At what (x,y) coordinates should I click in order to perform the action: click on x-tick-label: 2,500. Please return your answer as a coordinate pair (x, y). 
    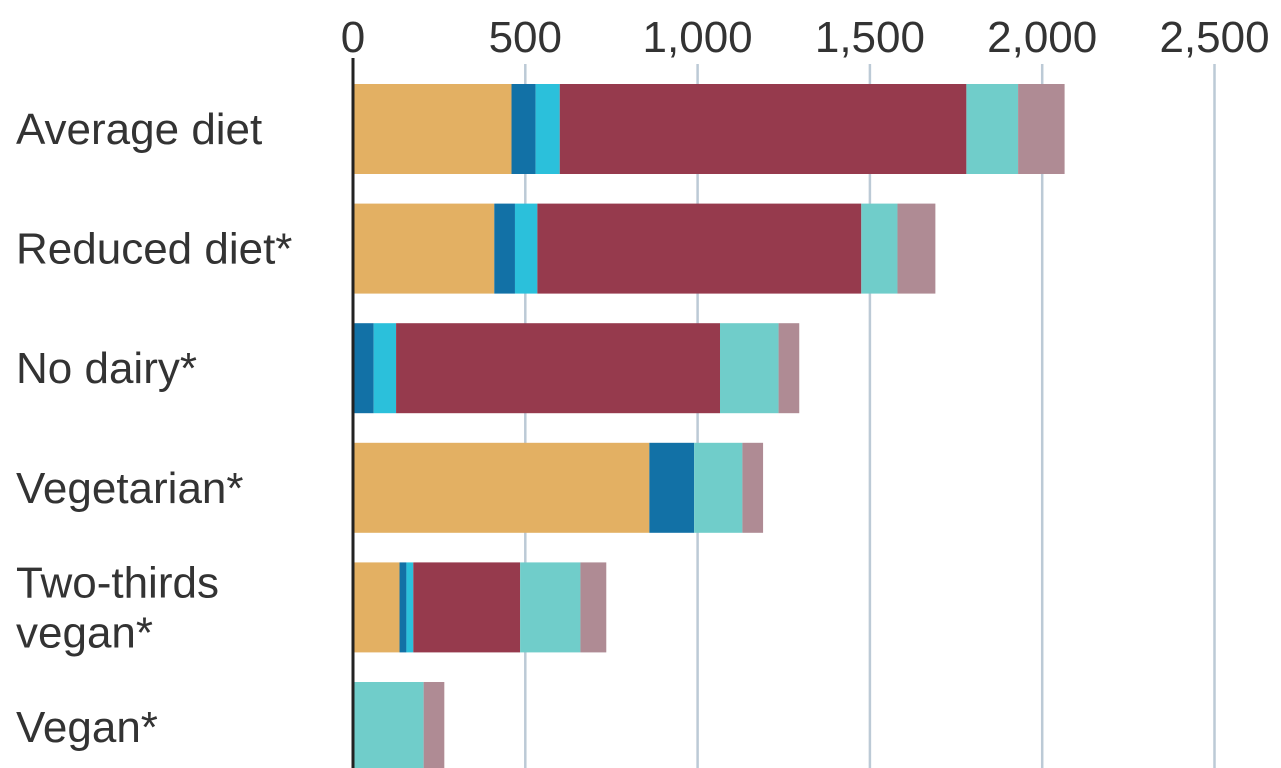
    Looking at the image, I should click on (1214, 37).